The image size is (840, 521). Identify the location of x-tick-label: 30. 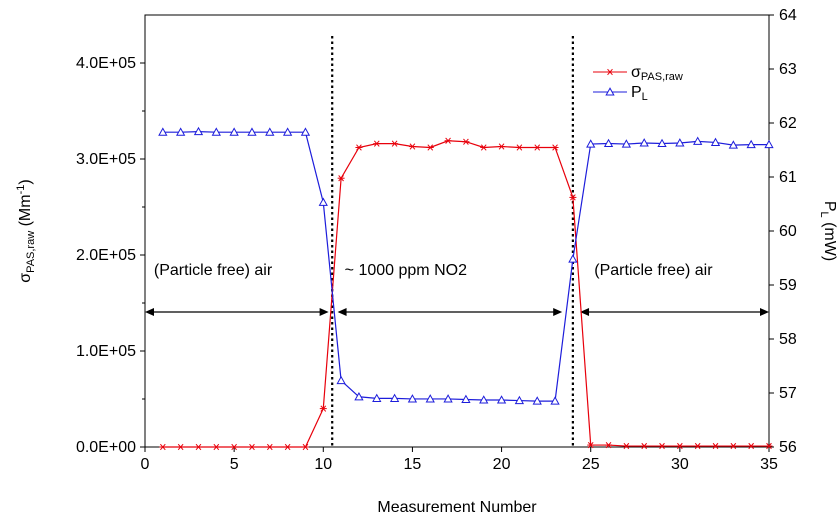
(680, 464).